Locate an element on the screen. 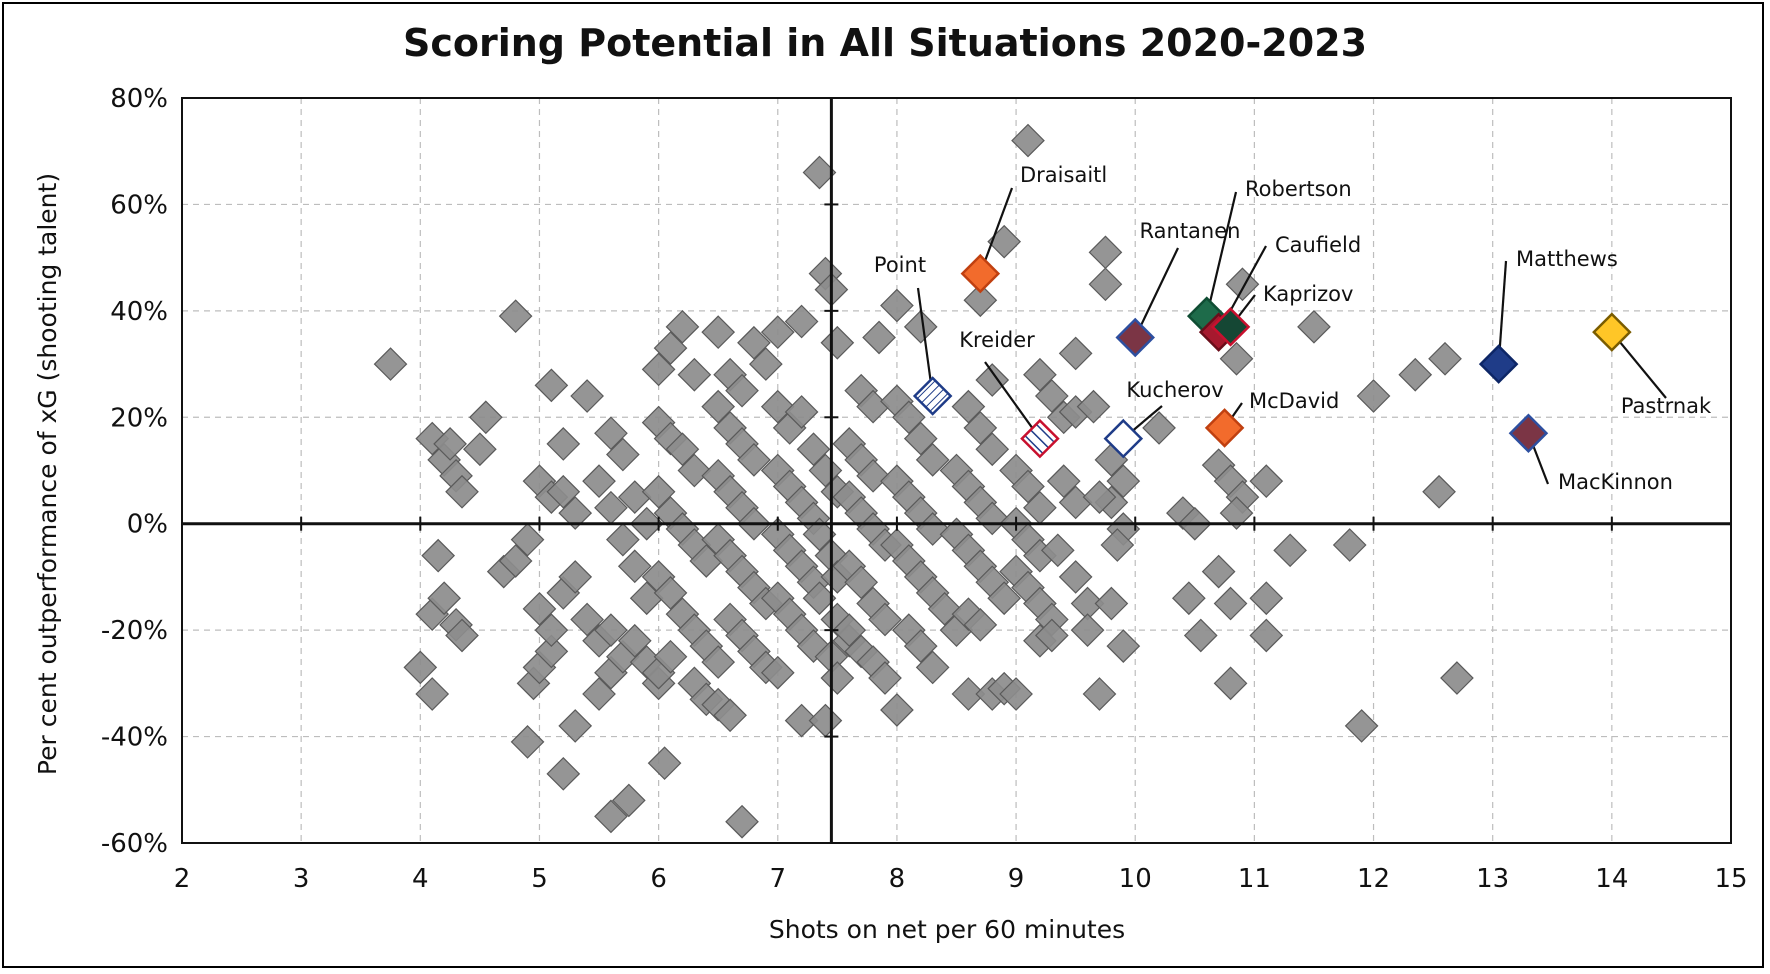 The height and width of the screenshot is (974, 1770). x-tick-label: 11 is located at coordinates (1254, 879).